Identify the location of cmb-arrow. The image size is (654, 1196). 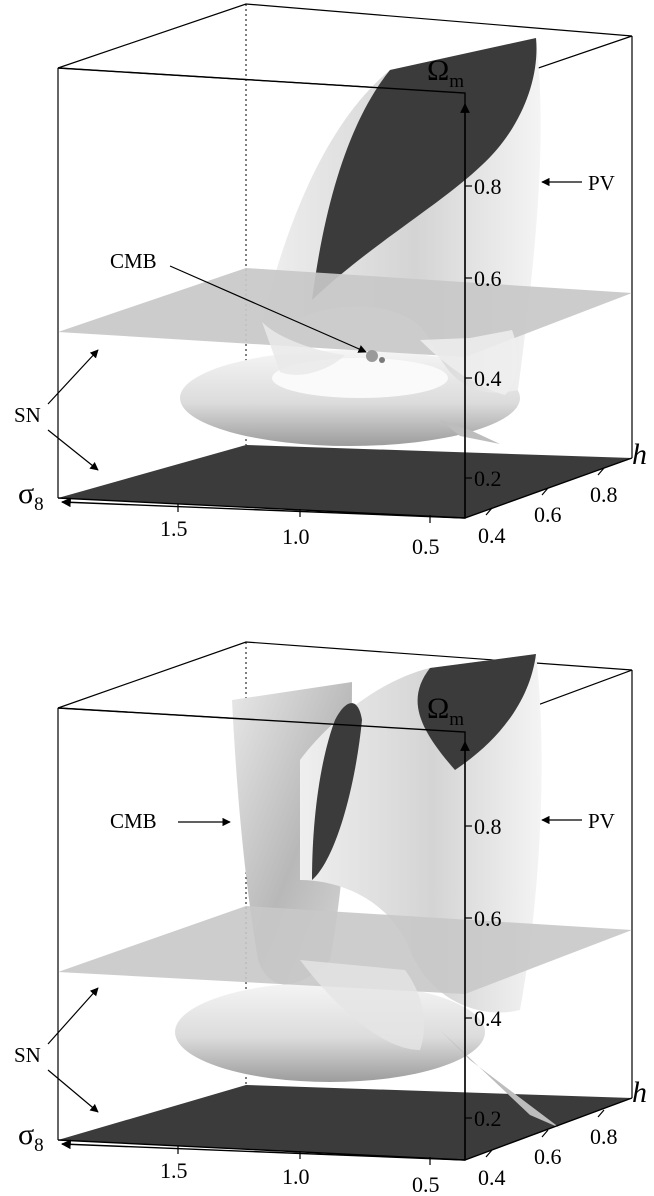
(268, 309).